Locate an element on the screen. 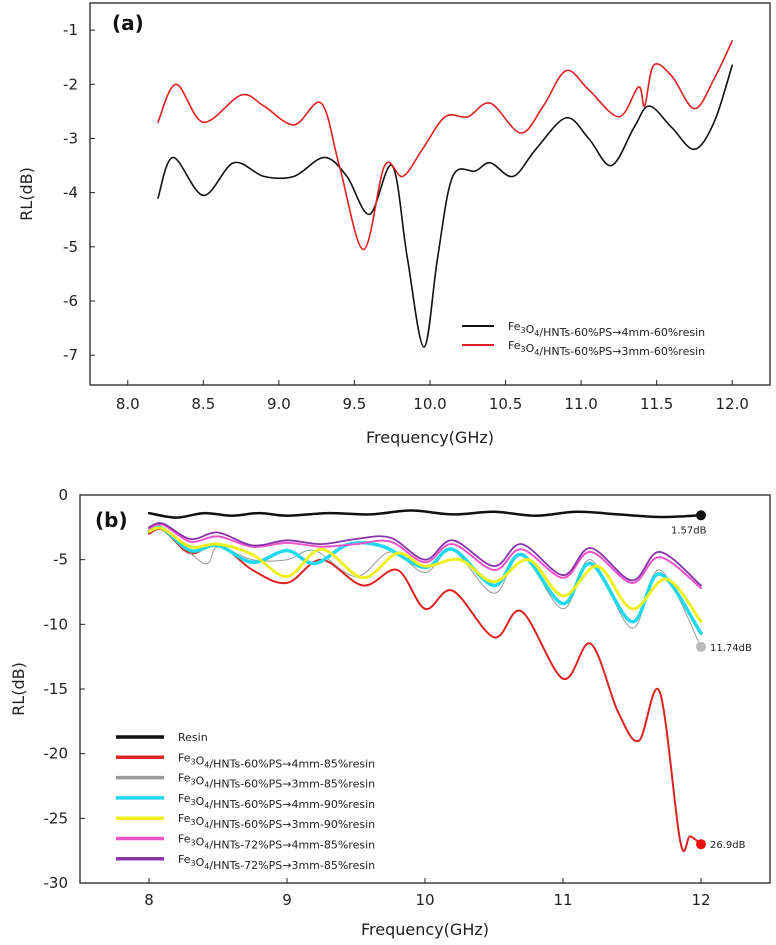 The height and width of the screenshot is (945, 776). panel-label: (a) is located at coordinates (128, 23).